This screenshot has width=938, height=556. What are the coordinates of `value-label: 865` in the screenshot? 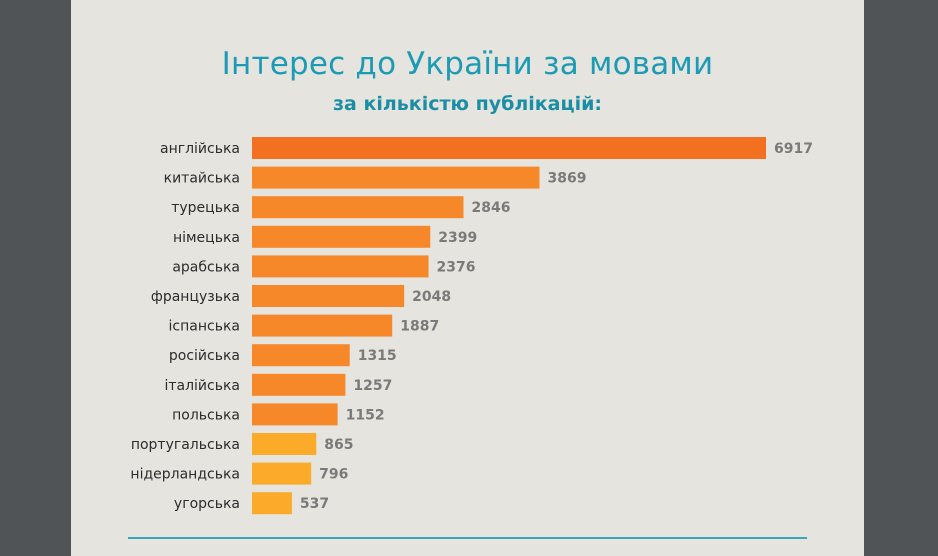 It's located at (338, 445).